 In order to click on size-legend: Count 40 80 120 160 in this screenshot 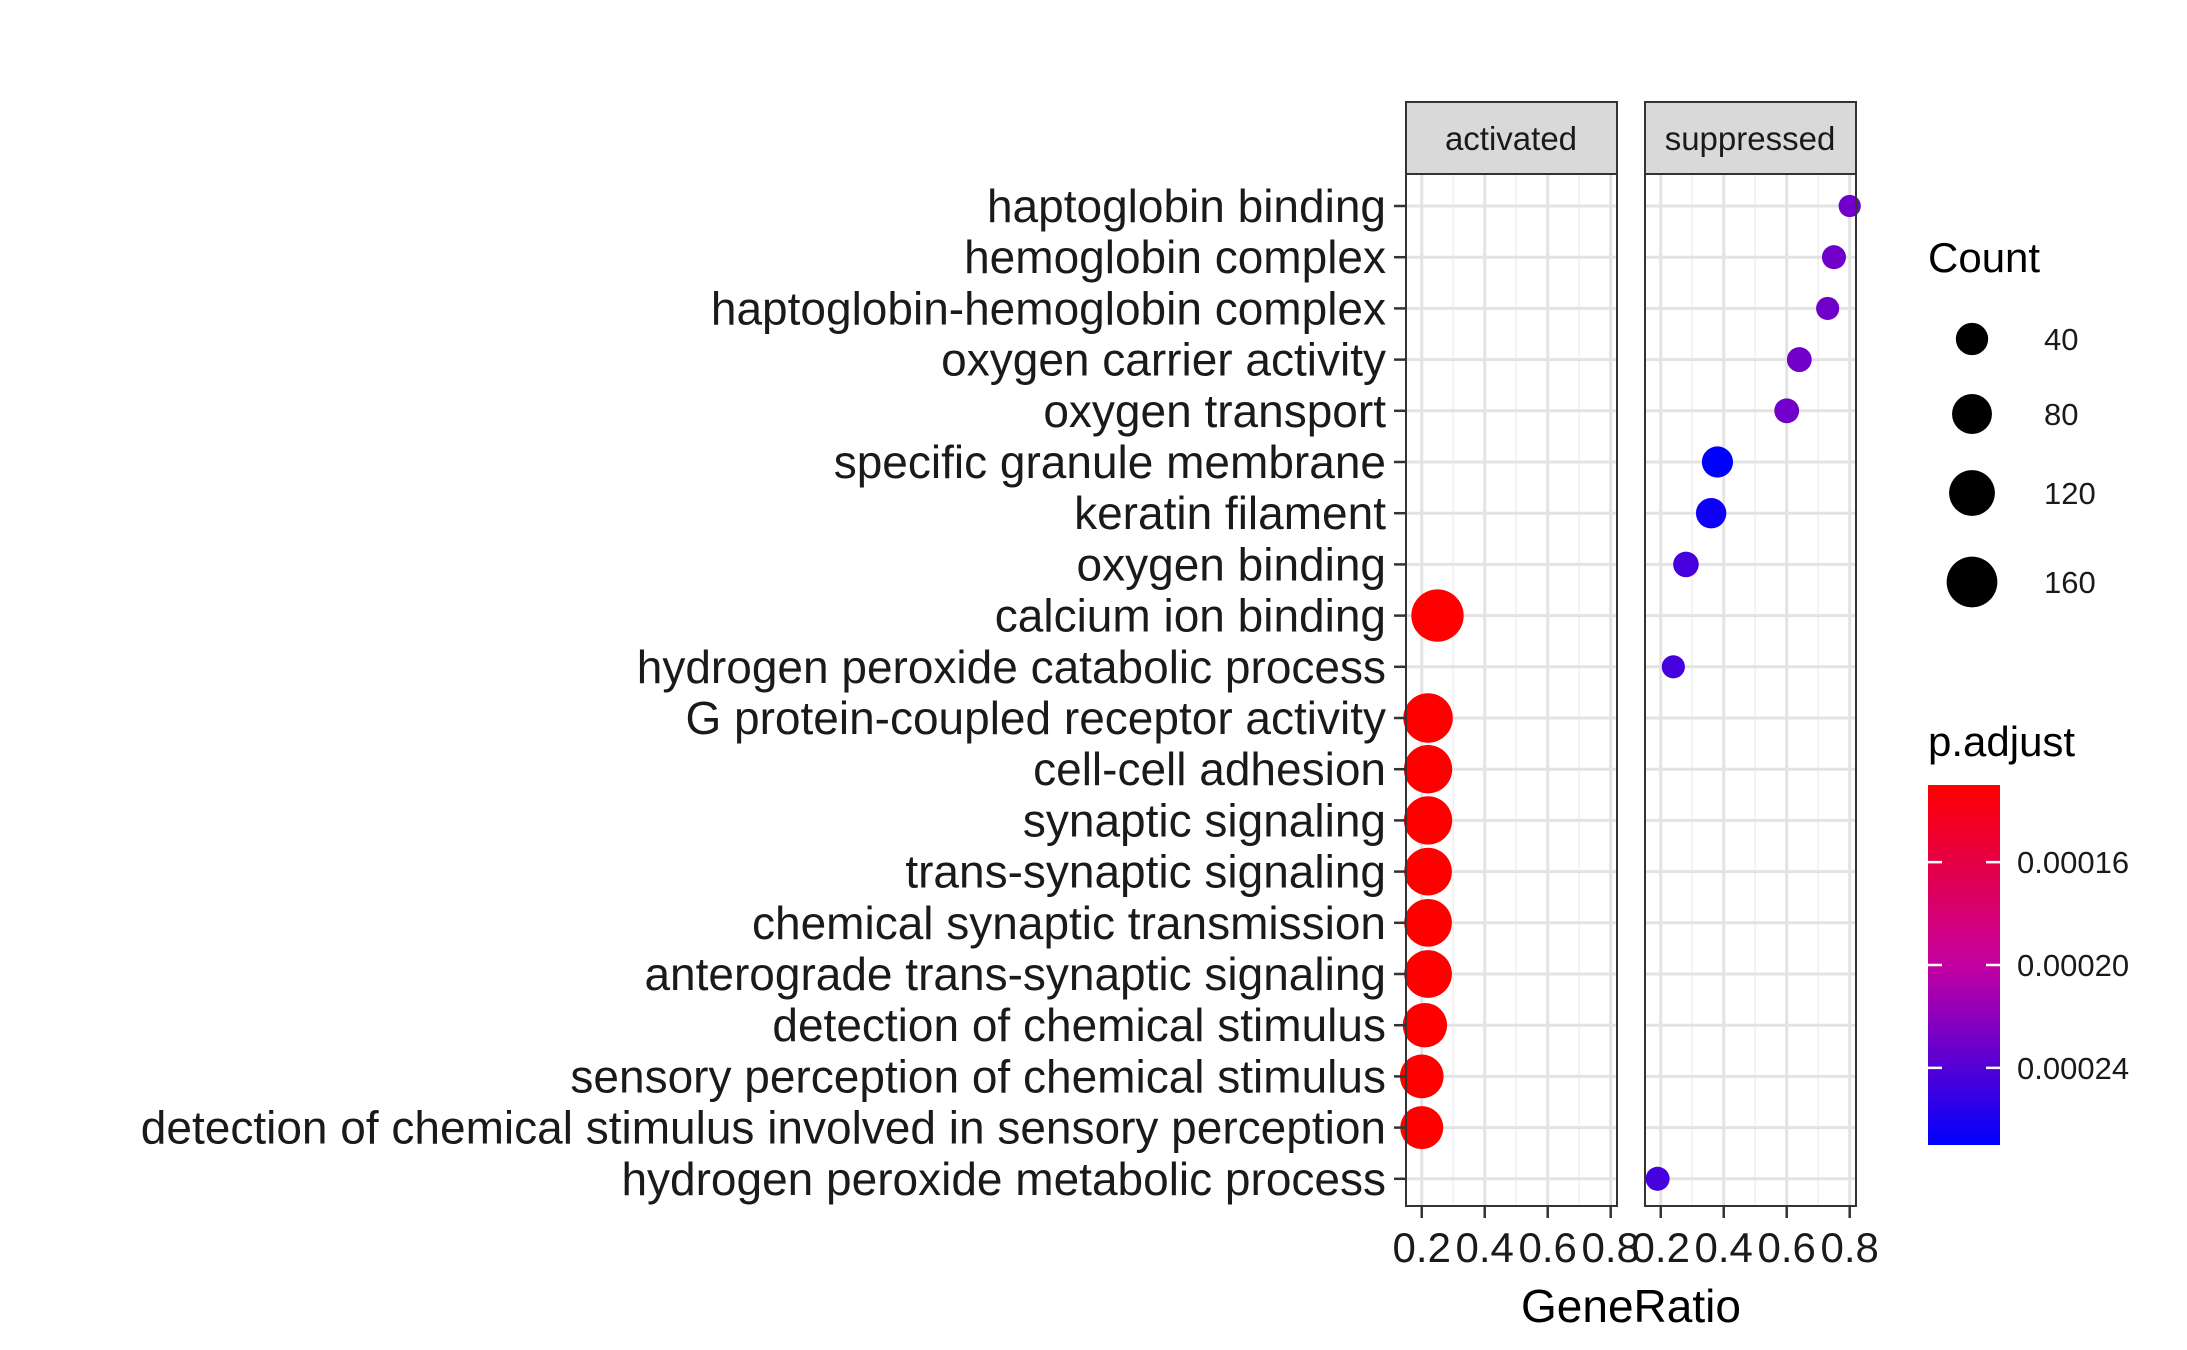, I will do `click(2012, 421)`.